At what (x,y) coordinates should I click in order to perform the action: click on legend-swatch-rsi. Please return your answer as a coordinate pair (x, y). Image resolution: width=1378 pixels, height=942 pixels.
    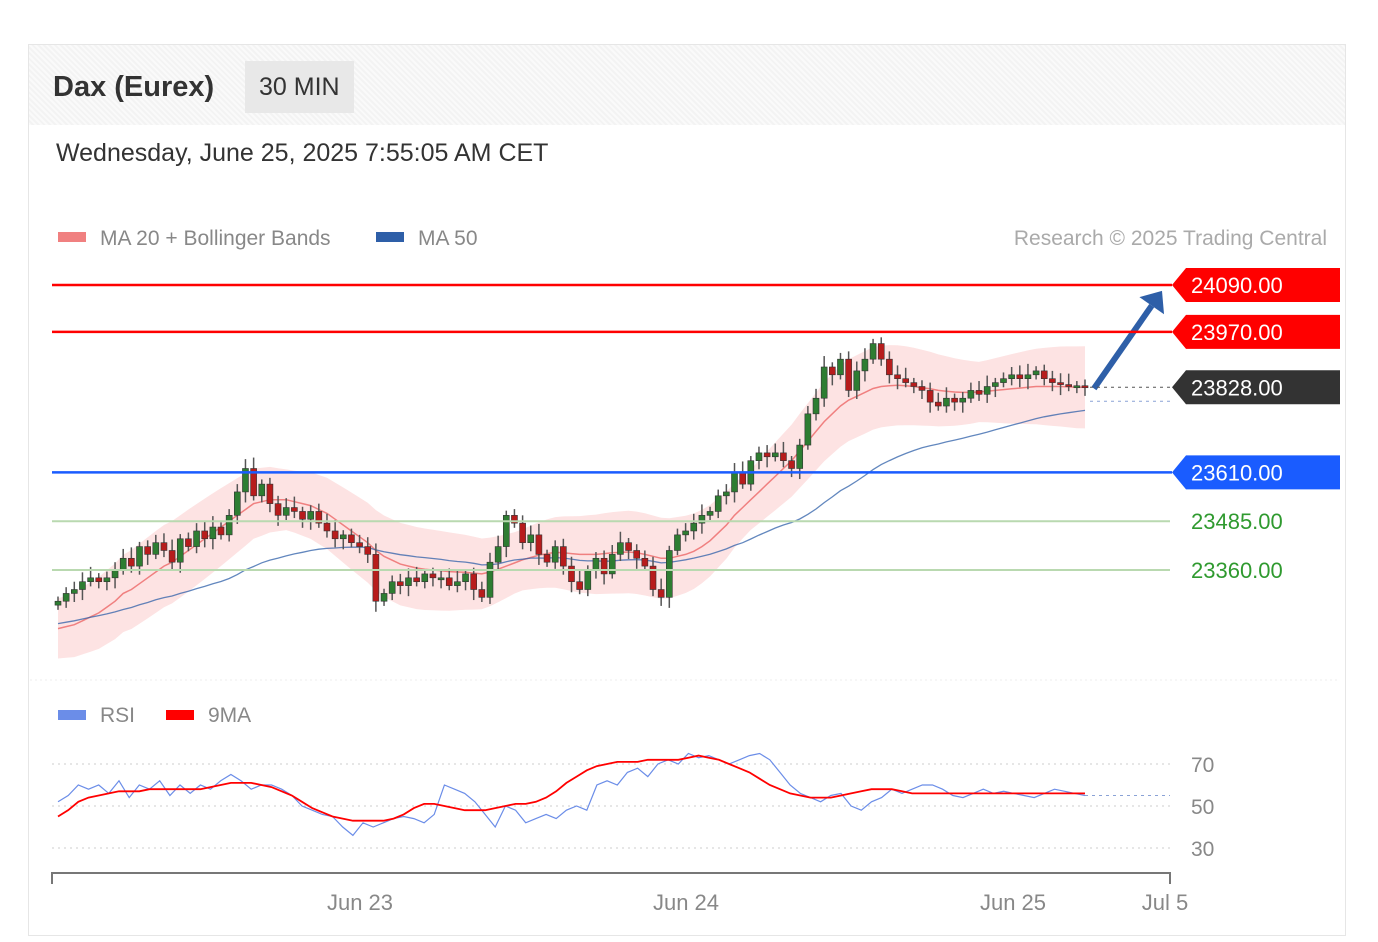
    Looking at the image, I should click on (72, 715).